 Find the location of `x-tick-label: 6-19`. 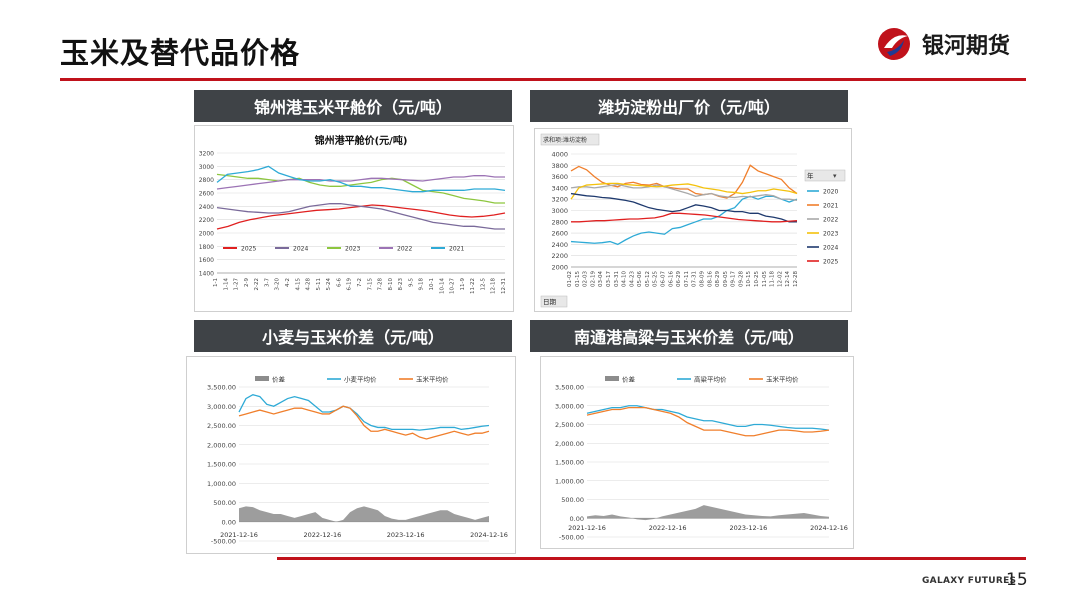

x-tick-label: 6-19 is located at coordinates (350, 284).